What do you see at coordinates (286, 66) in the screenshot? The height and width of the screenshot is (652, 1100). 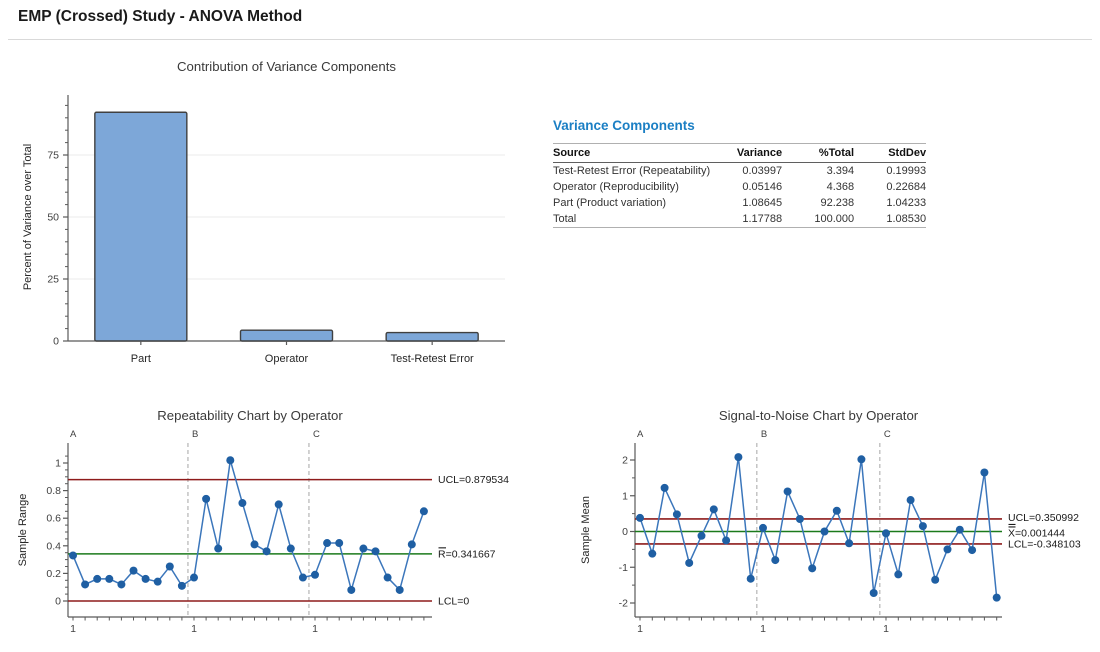 I see `chart-title: Contribution of Variance Components` at bounding box center [286, 66].